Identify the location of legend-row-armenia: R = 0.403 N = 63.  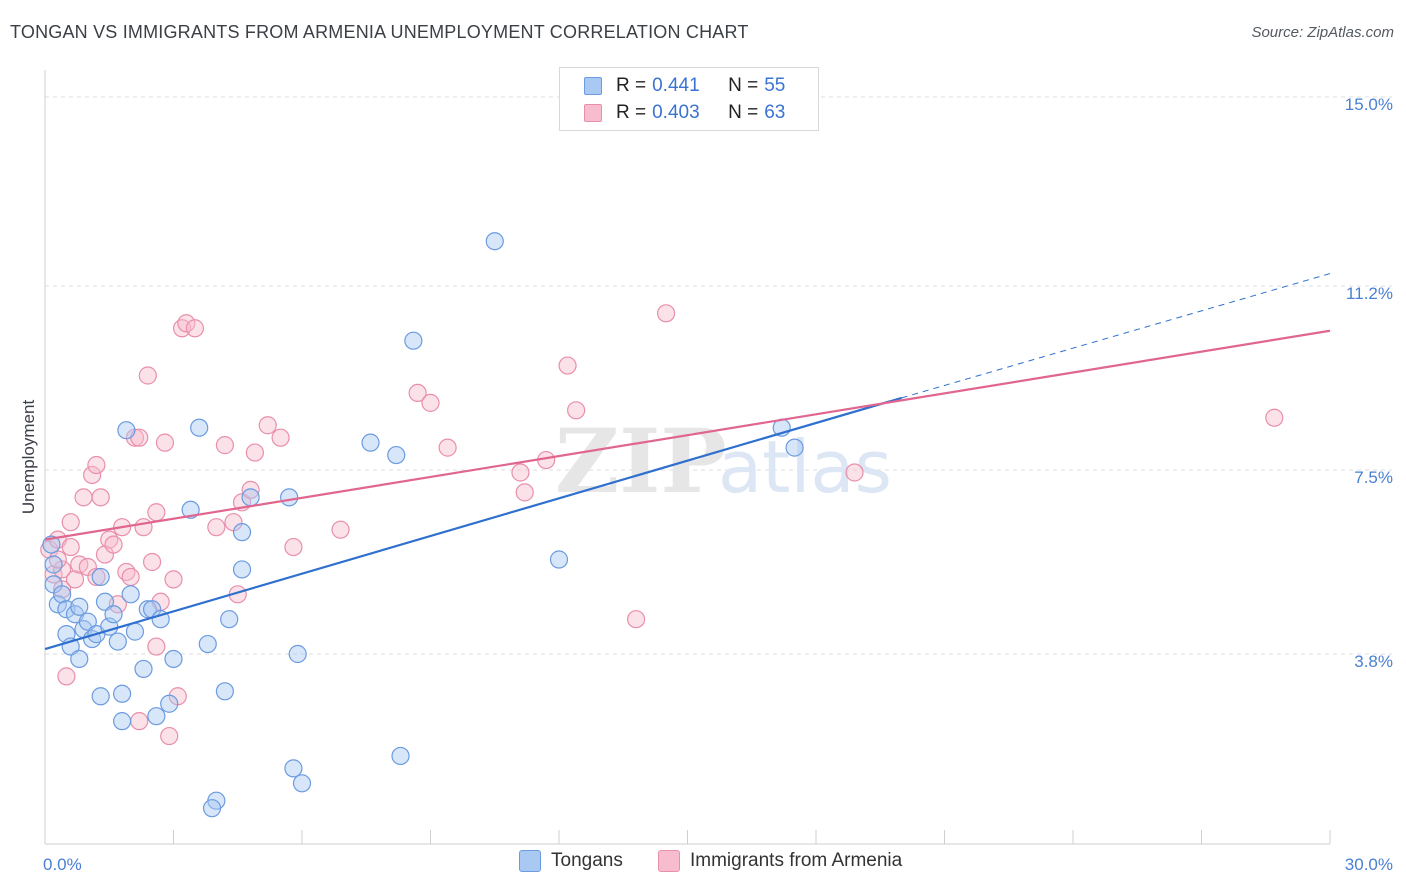
(684, 113).